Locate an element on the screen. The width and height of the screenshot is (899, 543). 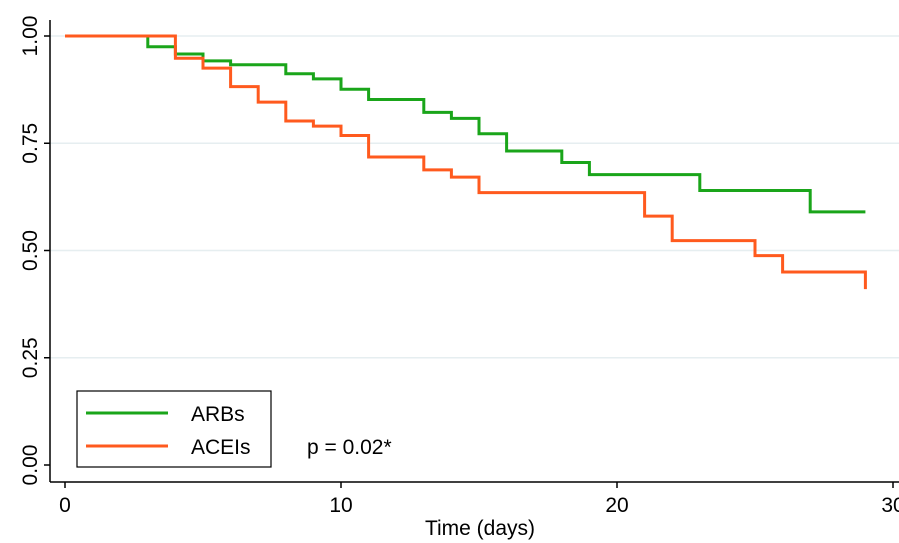
y-tick-label-3: 0.75 is located at coordinates (30, 143).